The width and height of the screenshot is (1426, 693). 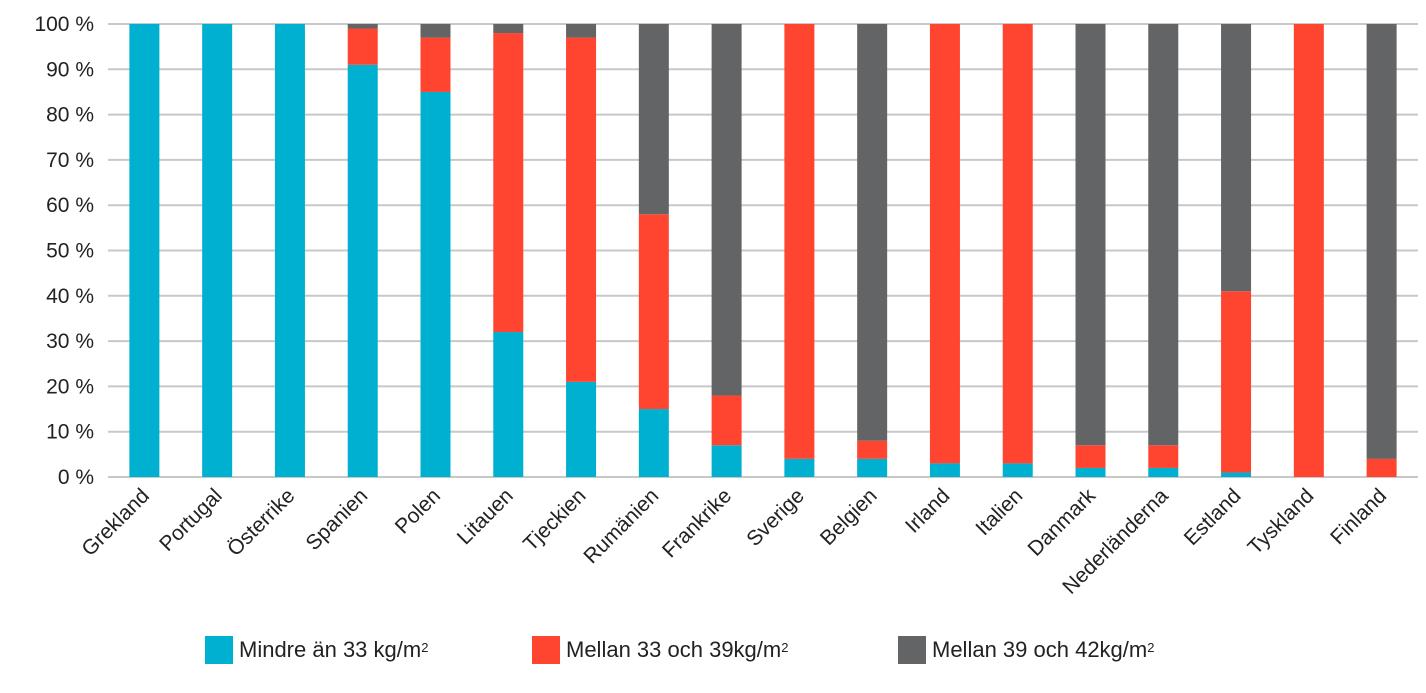 What do you see at coordinates (1281, 521) in the screenshot?
I see `x-category-label: Tyskland` at bounding box center [1281, 521].